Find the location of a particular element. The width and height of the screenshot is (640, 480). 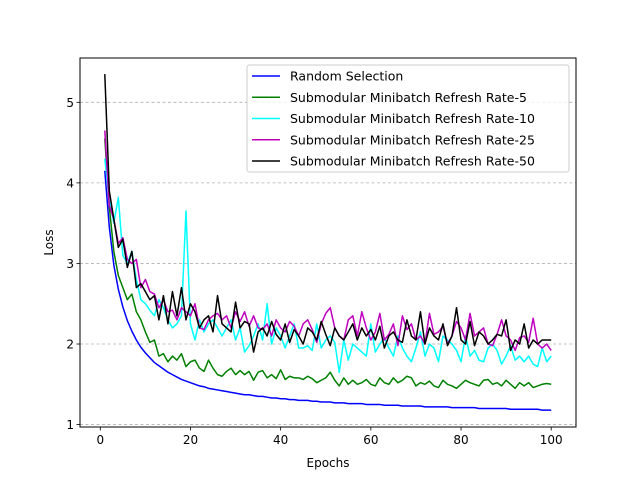

legend-label: Submodular Minibatch Refresh Rate-50 is located at coordinates (412, 161).